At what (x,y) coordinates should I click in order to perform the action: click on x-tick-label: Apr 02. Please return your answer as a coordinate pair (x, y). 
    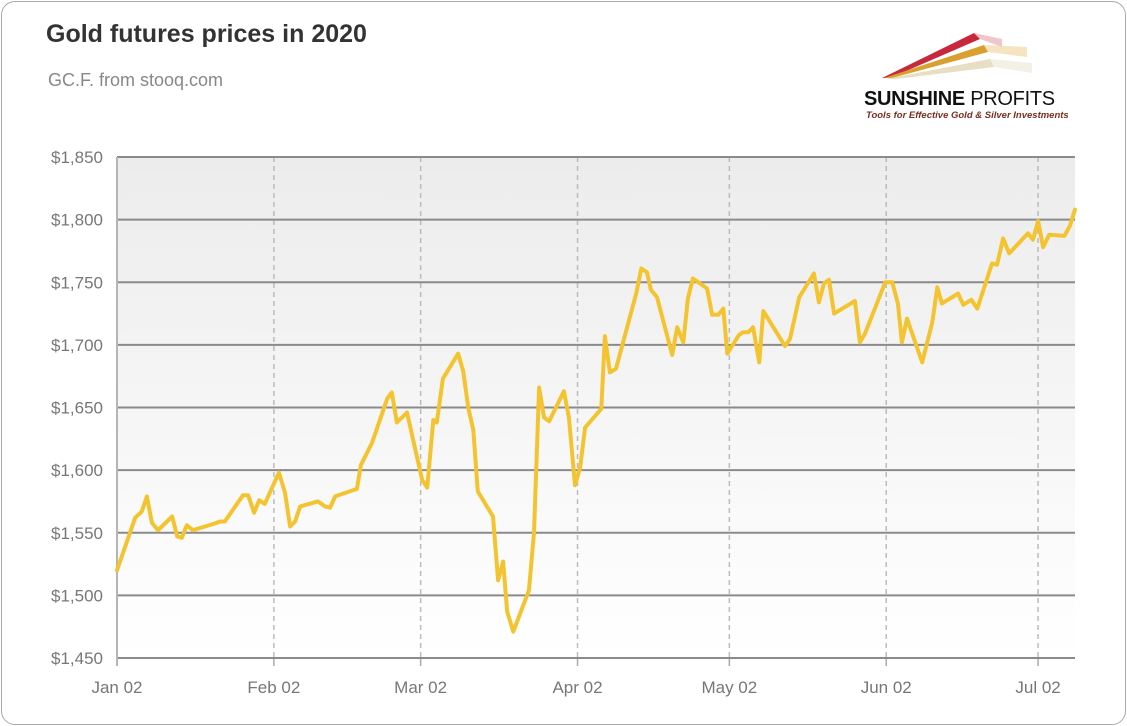
    Looking at the image, I should click on (577, 687).